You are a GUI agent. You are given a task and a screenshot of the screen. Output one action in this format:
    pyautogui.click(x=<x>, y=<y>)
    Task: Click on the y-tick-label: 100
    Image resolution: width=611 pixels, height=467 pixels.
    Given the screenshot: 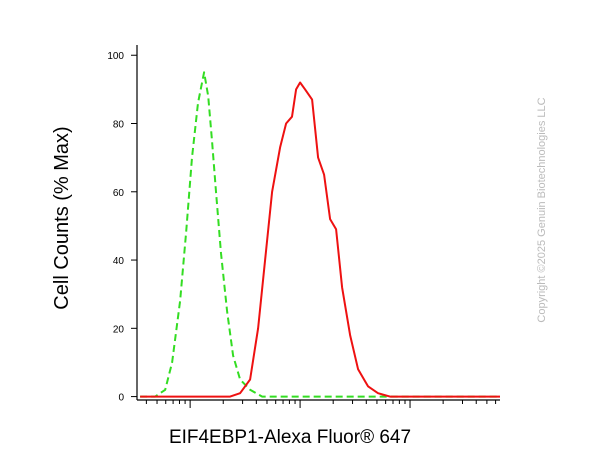 What is the action you would take?
    pyautogui.click(x=115, y=56)
    